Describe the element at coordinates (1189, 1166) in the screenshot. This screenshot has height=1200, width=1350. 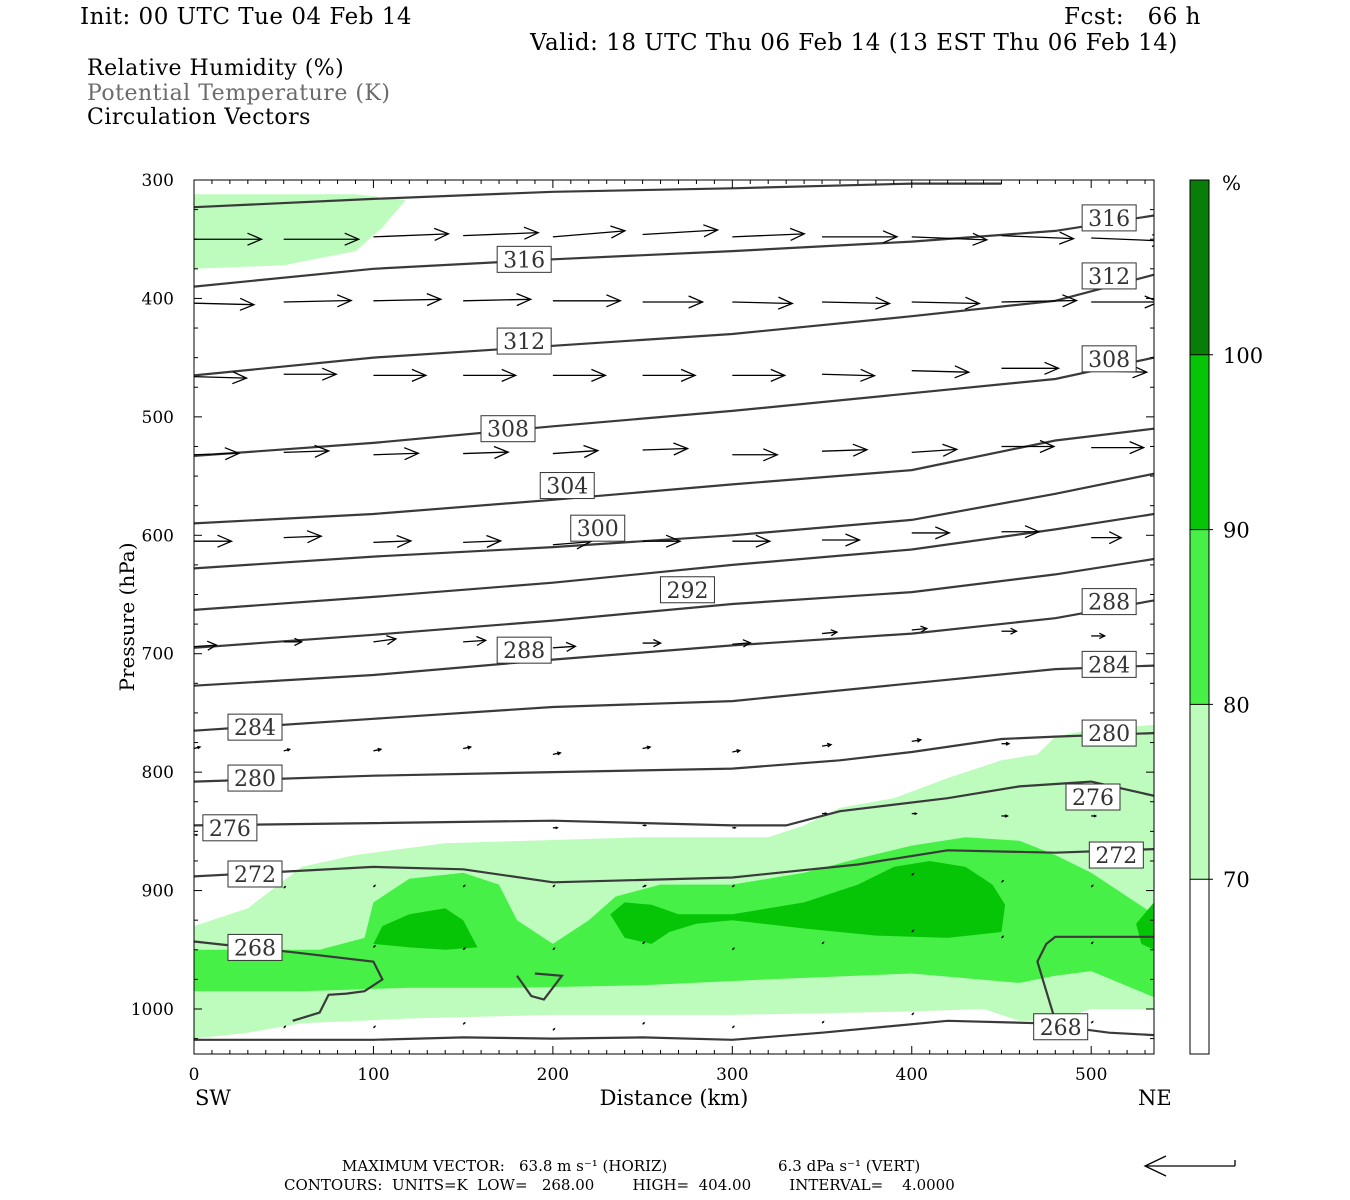
I see `max-vector-reference-arrow` at that location.